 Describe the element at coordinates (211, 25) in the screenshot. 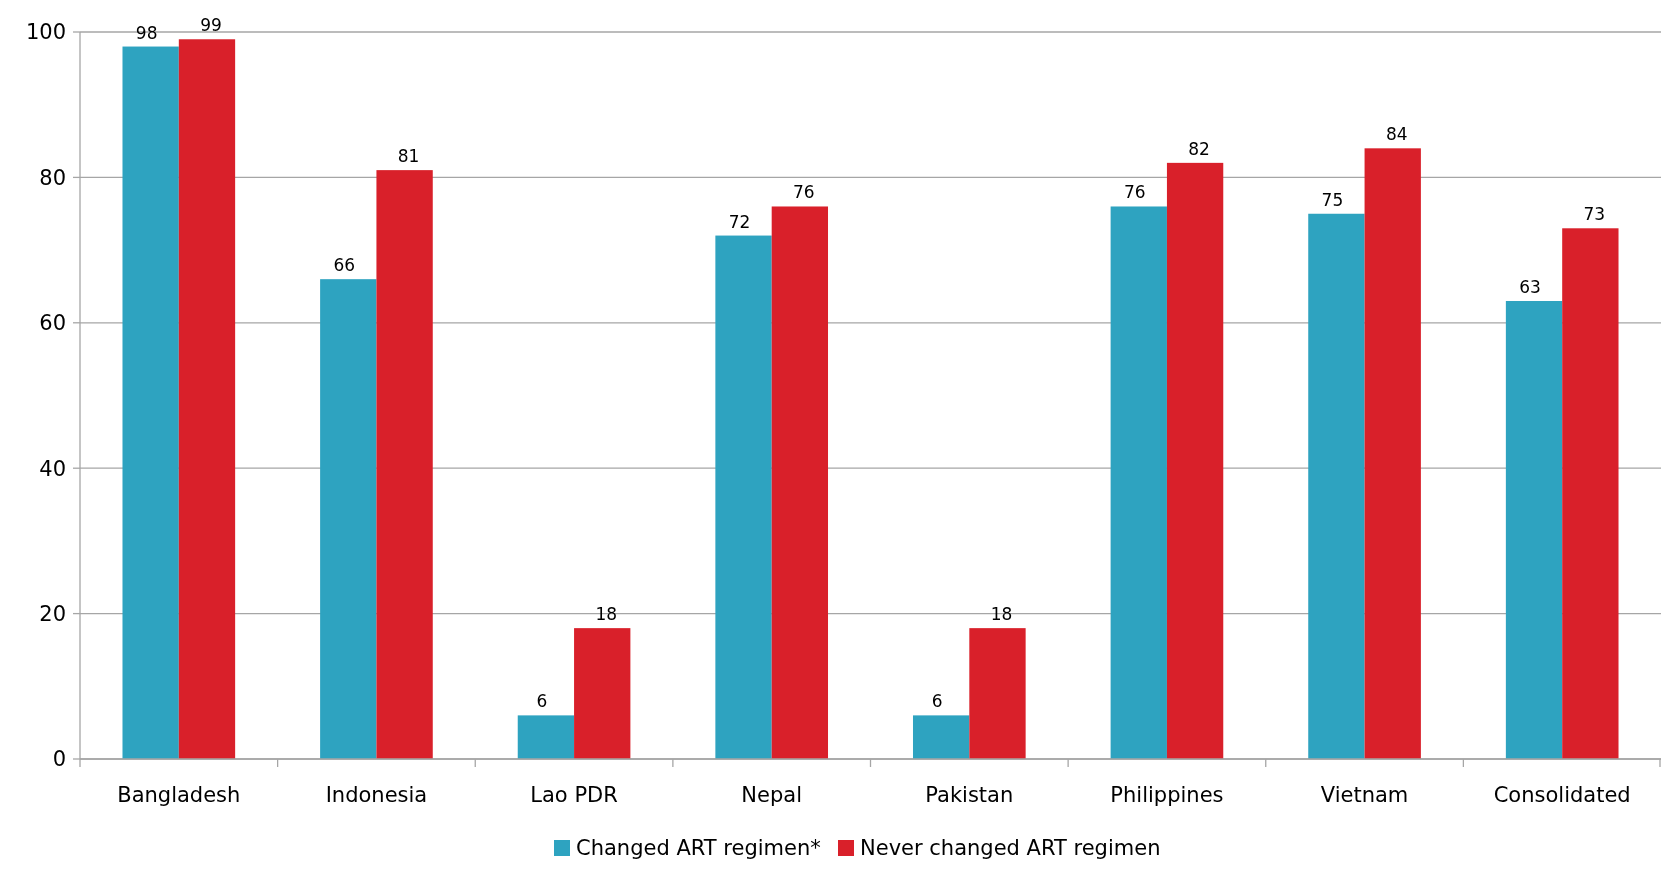

I see `data-label: 99` at that location.